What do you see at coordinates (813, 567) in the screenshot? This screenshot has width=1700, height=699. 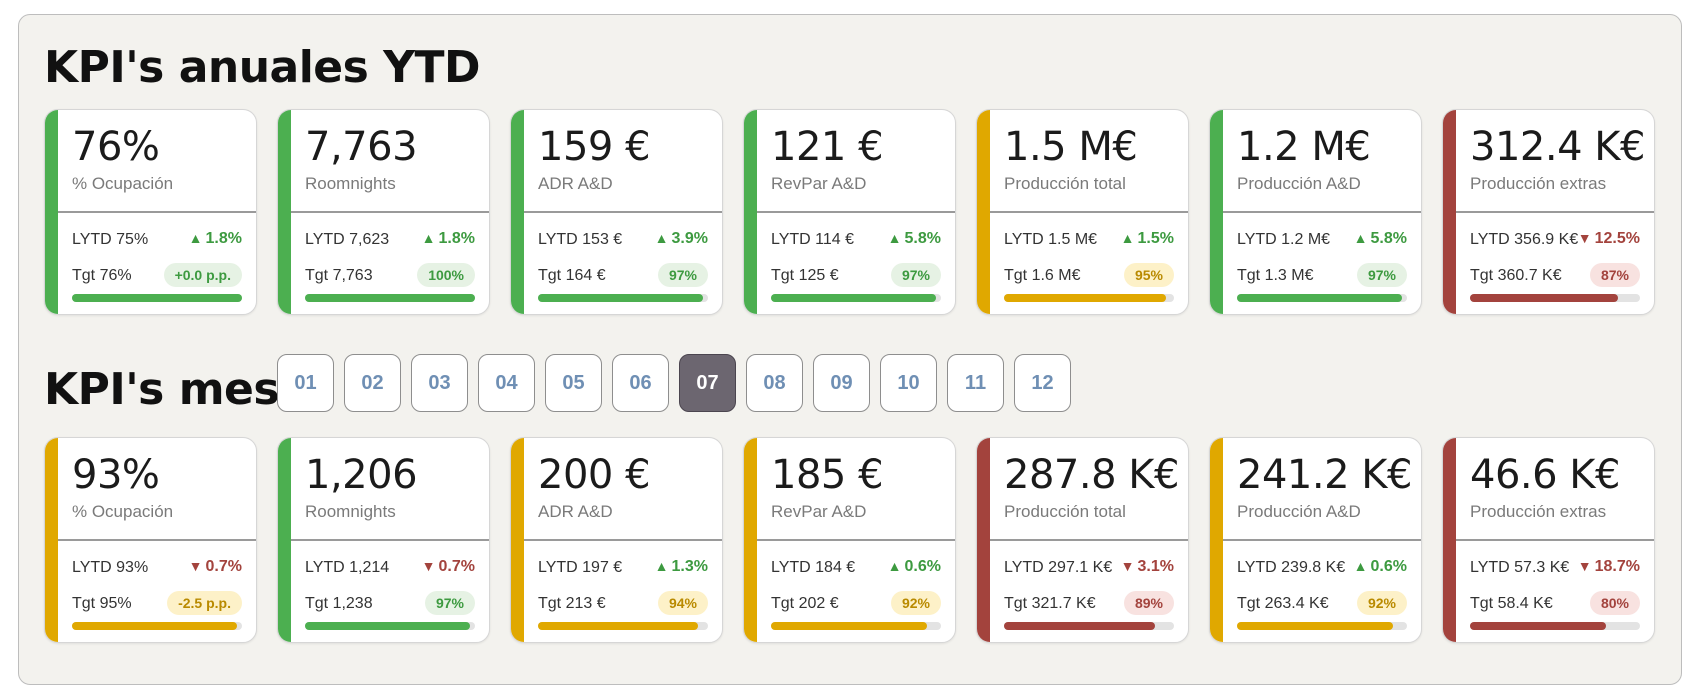 I see `lytd-value: LYTD 184 €` at bounding box center [813, 567].